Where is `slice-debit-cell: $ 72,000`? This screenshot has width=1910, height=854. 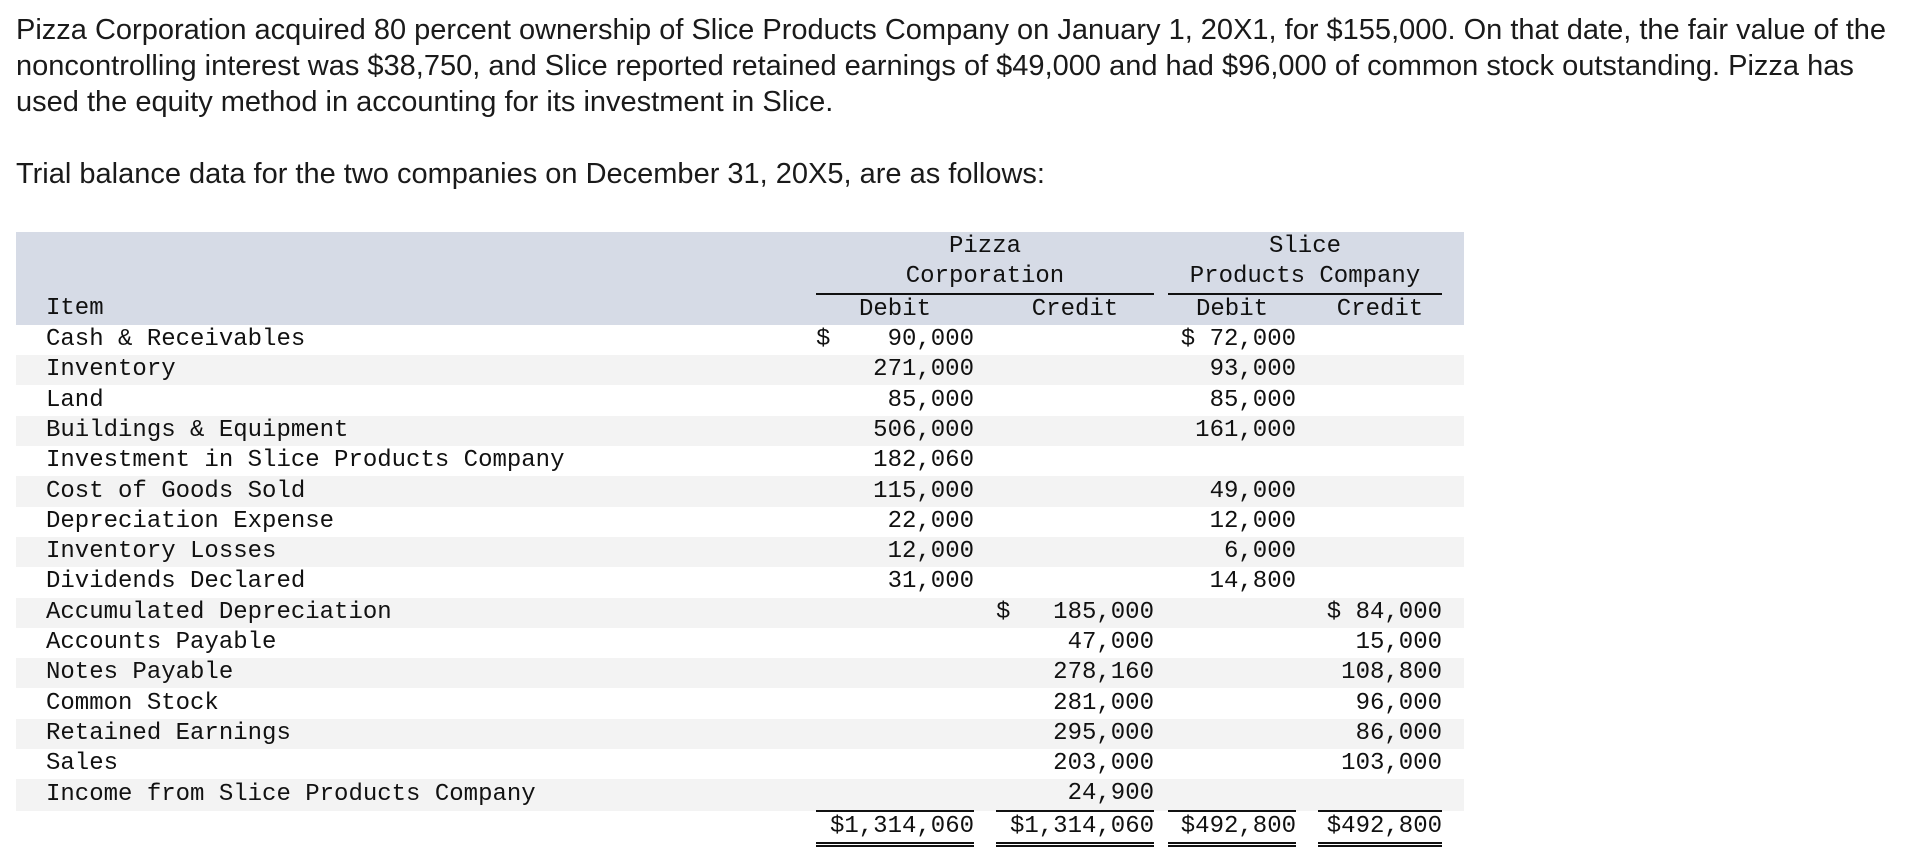
slice-debit-cell: $ 72,000 is located at coordinates (1232, 340).